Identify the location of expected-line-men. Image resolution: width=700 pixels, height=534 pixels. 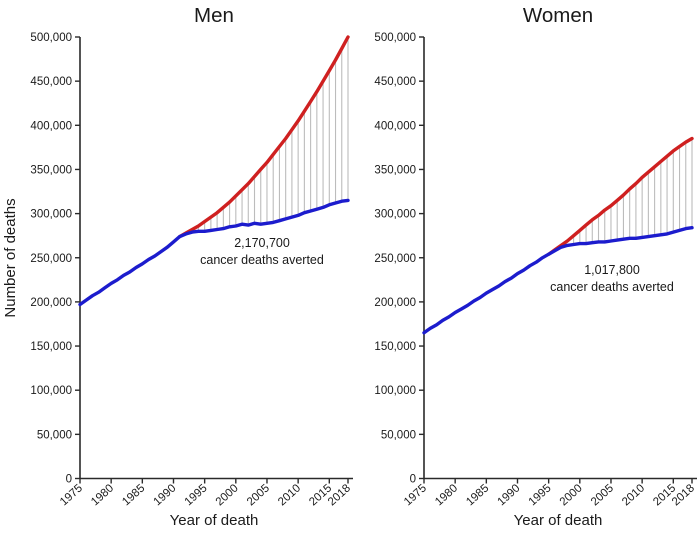
(263, 137).